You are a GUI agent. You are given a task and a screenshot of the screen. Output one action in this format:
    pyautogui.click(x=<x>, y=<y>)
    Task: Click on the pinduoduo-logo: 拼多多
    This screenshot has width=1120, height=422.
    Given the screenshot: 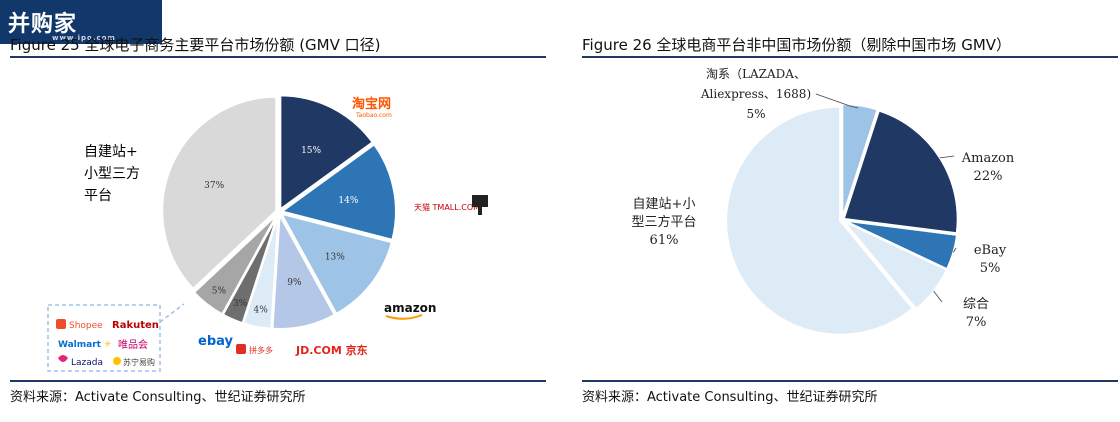 What is the action you would take?
    pyautogui.click(x=261, y=350)
    